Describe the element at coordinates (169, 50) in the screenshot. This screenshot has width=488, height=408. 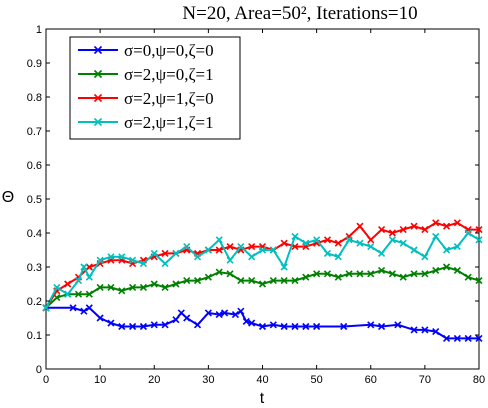
I see `legend-label: σ=0,ψ=0,ζ=0` at that location.